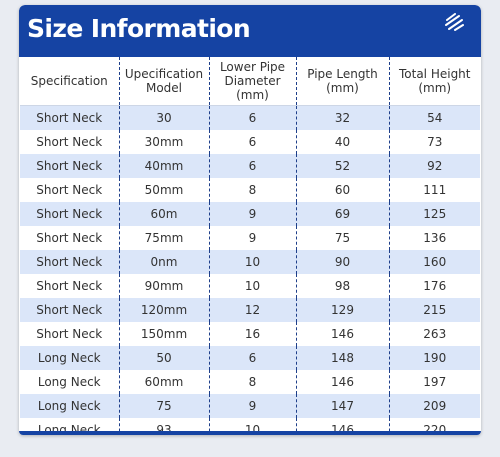 Image resolution: width=500 pixels, height=457 pixels. What do you see at coordinates (342, 81) in the screenshot?
I see `column-header: Pipe Length (mm)` at bounding box center [342, 81].